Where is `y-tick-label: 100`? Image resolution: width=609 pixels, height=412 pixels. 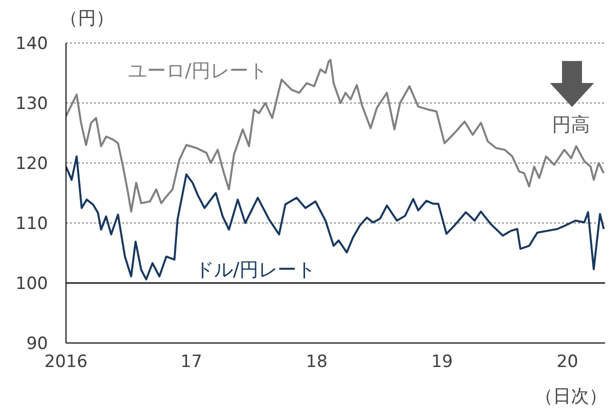 y-tick-label: 100 is located at coordinates (32, 284).